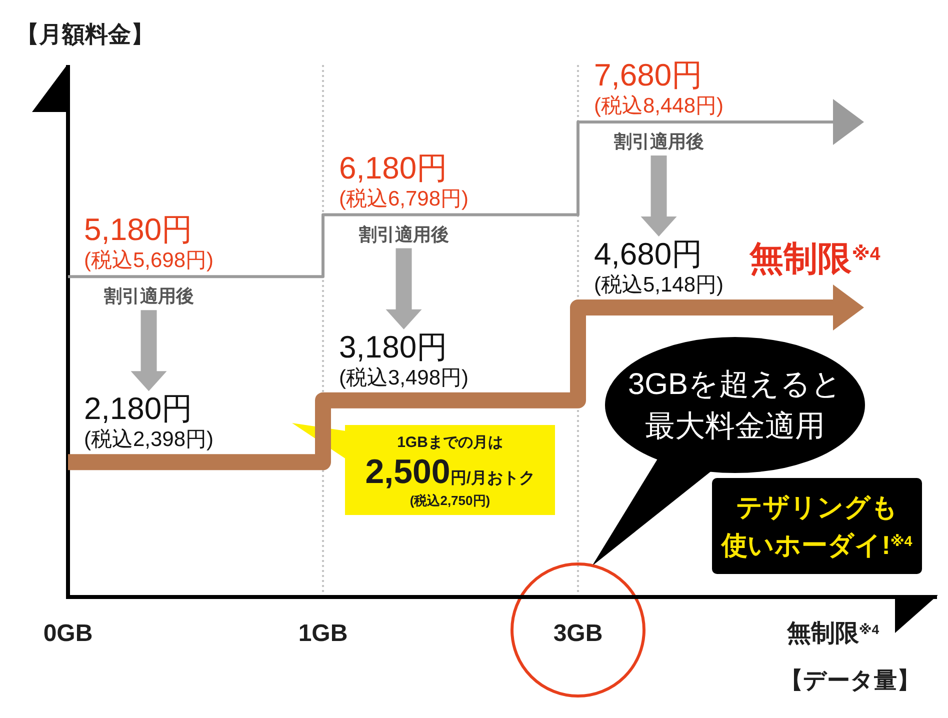  What do you see at coordinates (68, 633) in the screenshot?
I see `x-tick-label: 0GB` at bounding box center [68, 633].